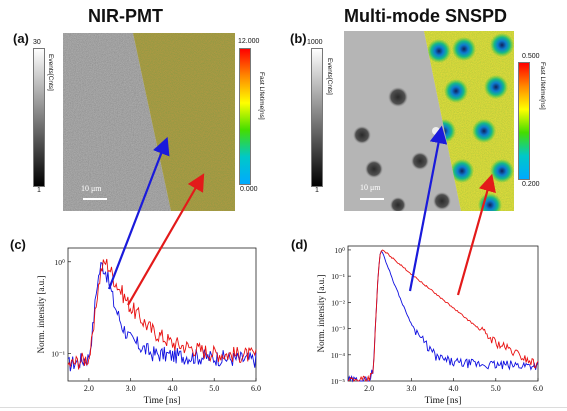 The image size is (567, 411). What do you see at coordinates (245, 116) in the screenshot?
I see `color-colorbar-a` at bounding box center [245, 116].